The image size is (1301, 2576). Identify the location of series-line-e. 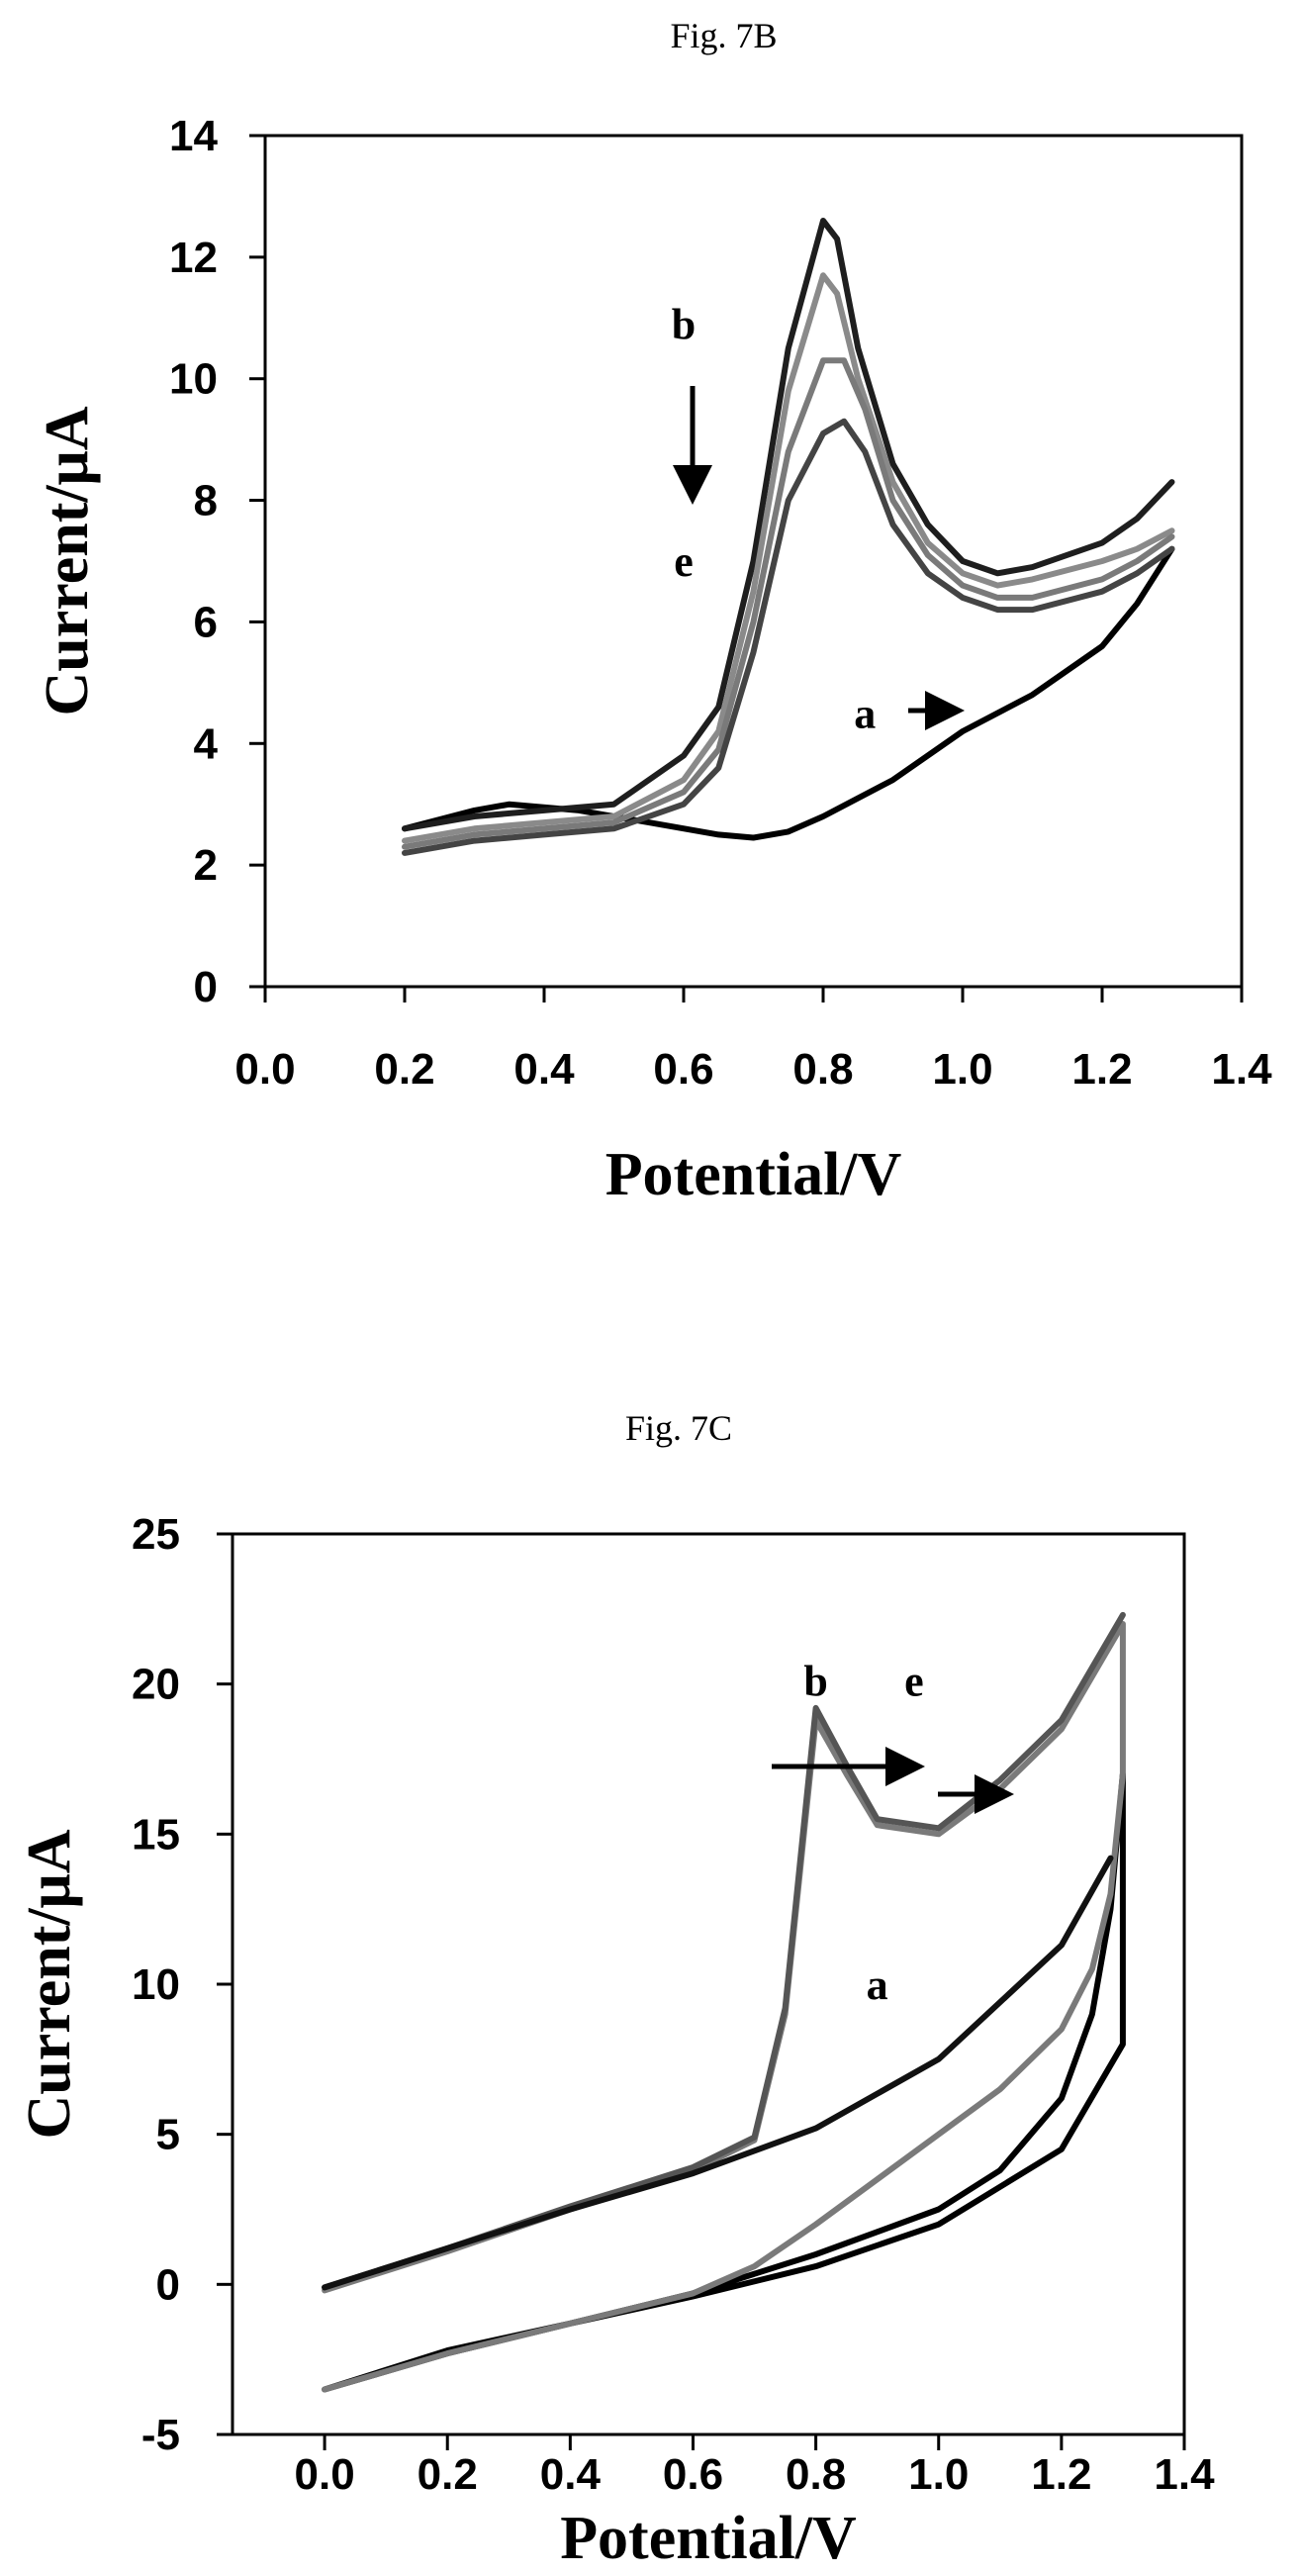
(788, 637).